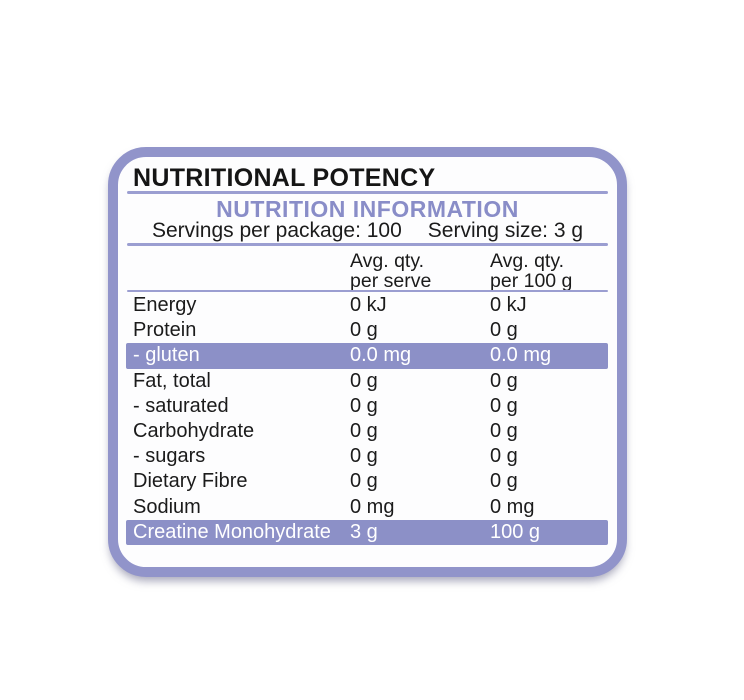 The image size is (744, 700). I want to click on nutrient-row: Sodium 0 mg 0 mg, so click(367, 507).